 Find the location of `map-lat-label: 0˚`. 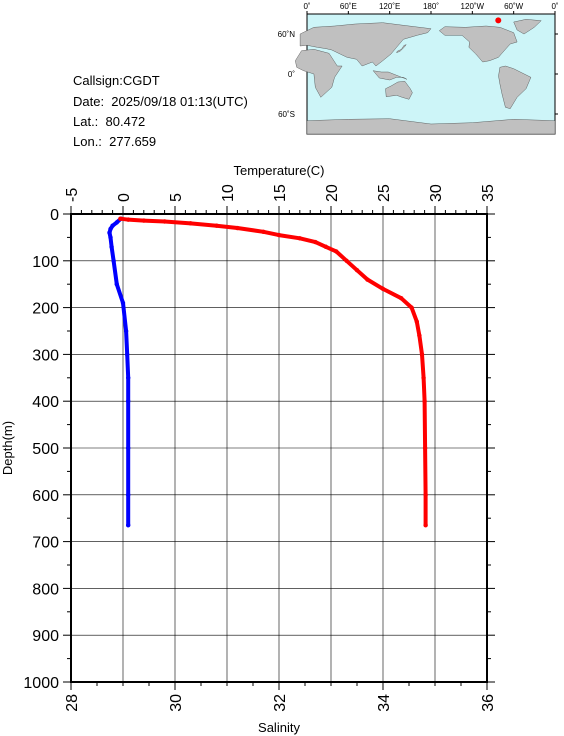

map-lat-label: 0˚ is located at coordinates (291, 74).